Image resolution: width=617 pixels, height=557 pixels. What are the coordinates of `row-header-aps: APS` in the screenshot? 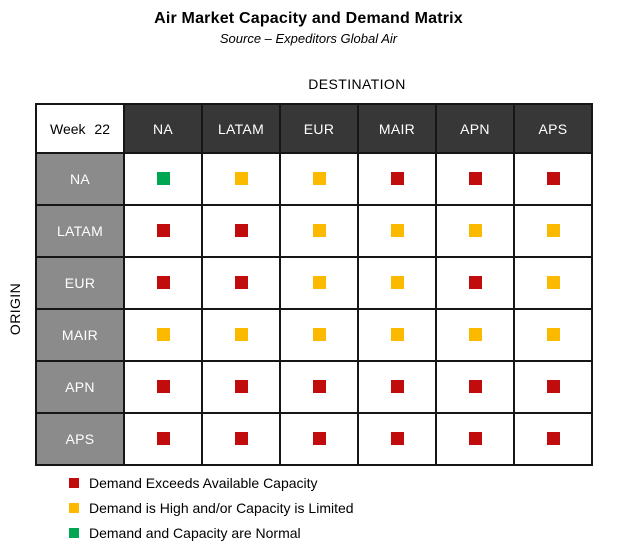 It's located at (80, 439).